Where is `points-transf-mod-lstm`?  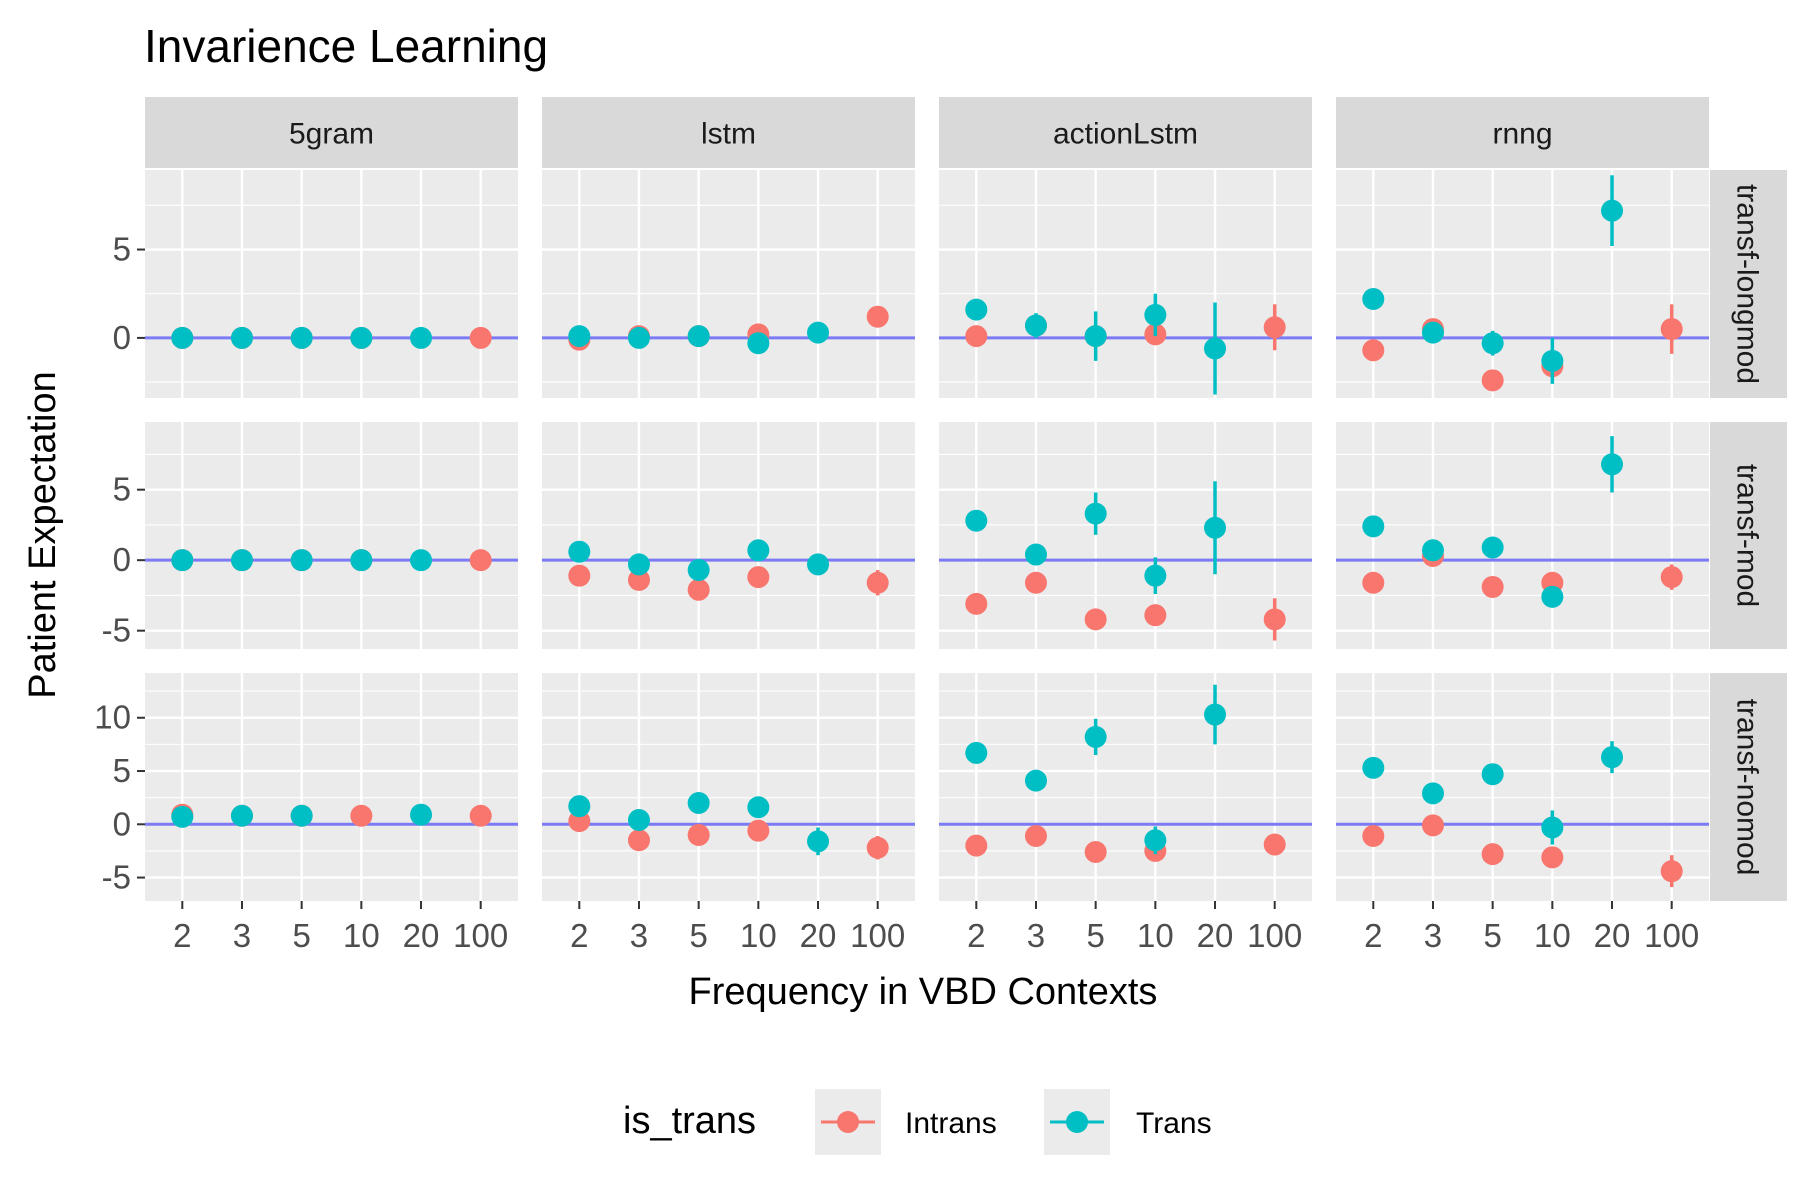 points-transf-mod-lstm is located at coordinates (728, 570).